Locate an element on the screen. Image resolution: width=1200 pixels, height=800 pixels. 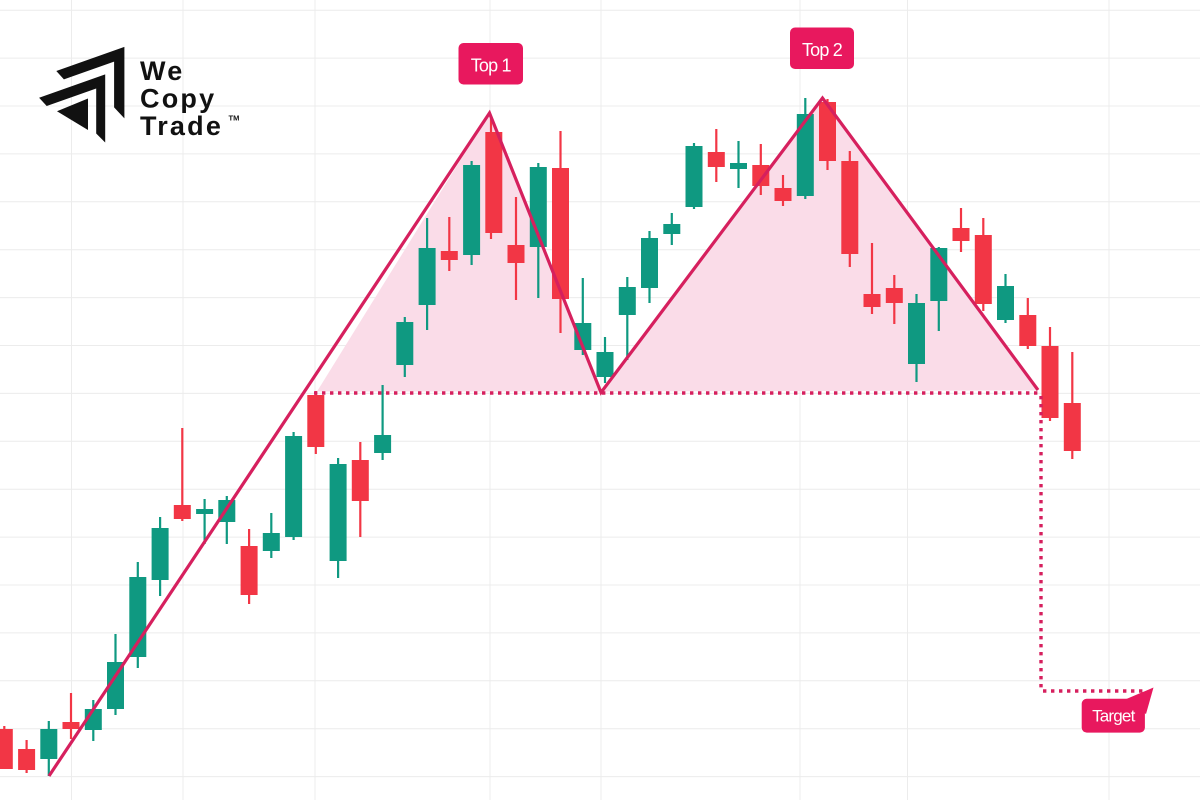
svg-text: Trade is located at coordinates (181, 126).